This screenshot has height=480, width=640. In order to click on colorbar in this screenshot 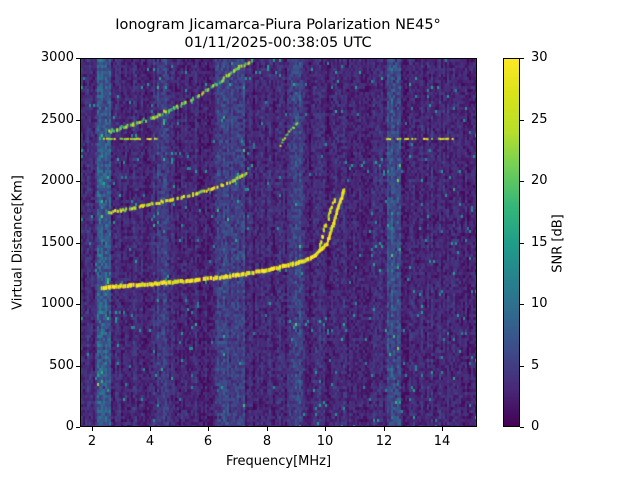, I will do `click(511, 242)`.